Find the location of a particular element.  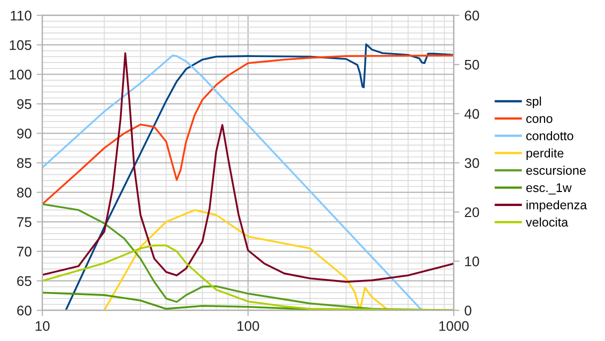

y-tick-label: 110 is located at coordinates (21, 15).